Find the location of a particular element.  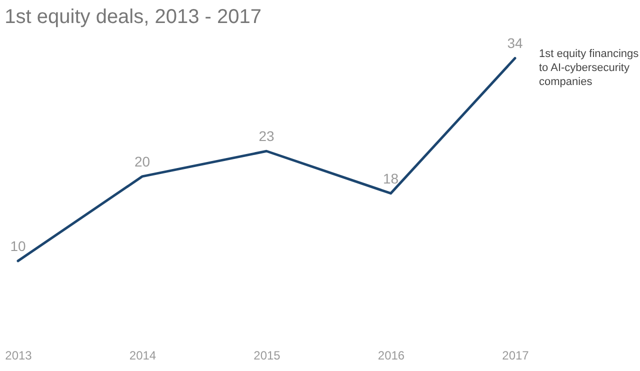

data-label: 34 is located at coordinates (515, 43).